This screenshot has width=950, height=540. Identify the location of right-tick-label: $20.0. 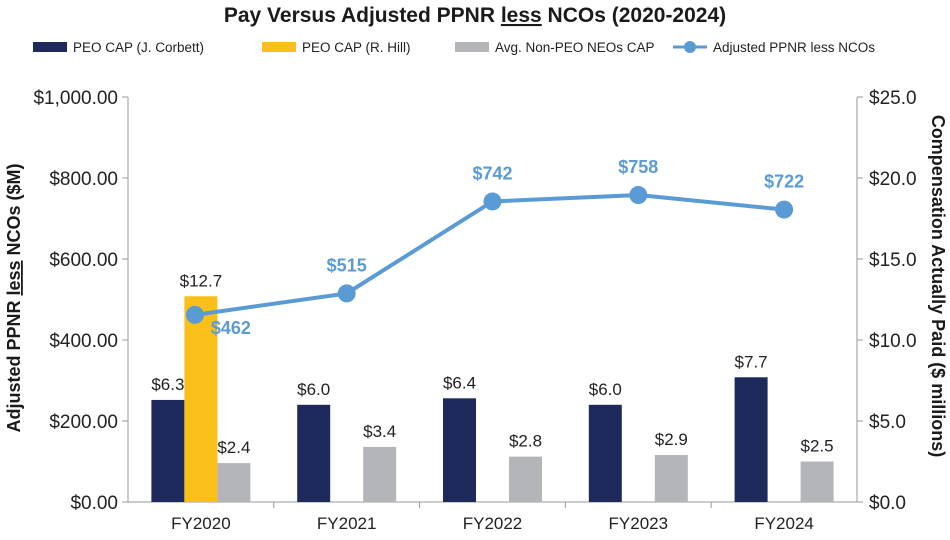
(893, 179).